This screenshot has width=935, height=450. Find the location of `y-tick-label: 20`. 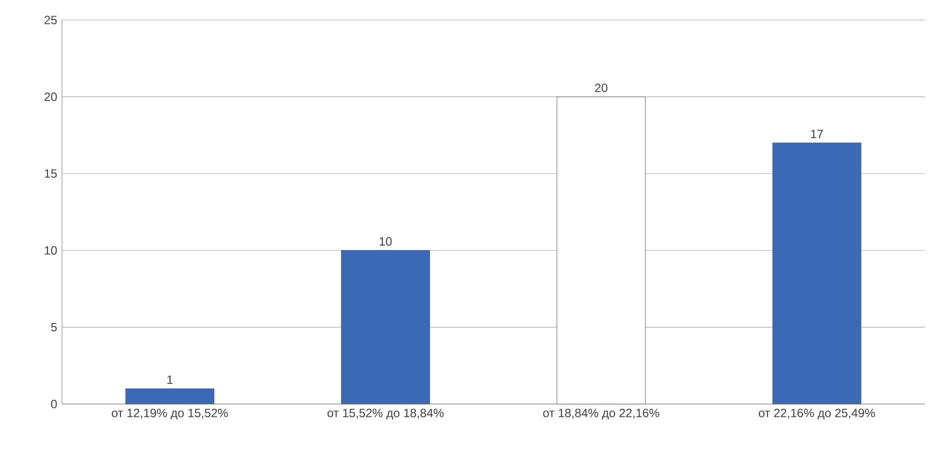

y-tick-label: 20 is located at coordinates (50, 97).